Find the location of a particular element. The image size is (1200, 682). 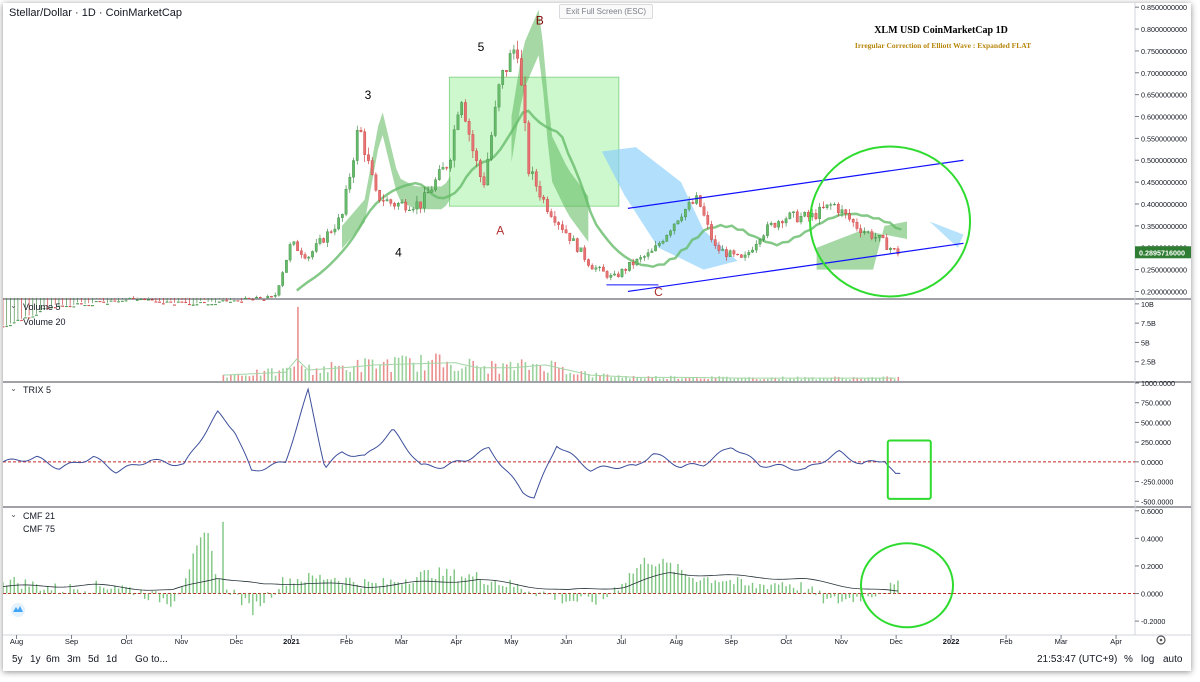

range-1y-button: 1y is located at coordinates (35, 659).